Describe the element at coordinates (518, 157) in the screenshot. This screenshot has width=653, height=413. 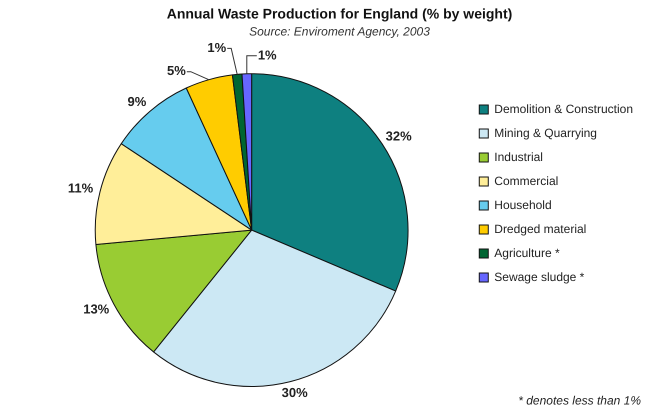
I see `legend-label: Industrial` at that location.